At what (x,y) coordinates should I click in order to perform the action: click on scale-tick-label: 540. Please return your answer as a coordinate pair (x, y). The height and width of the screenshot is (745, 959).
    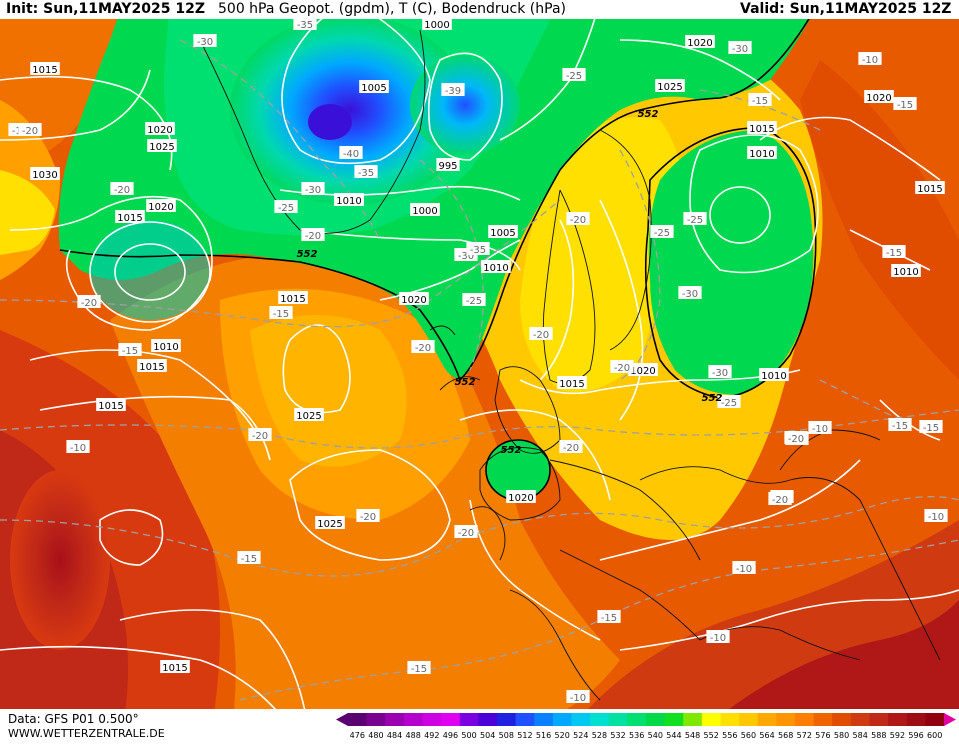
    Looking at the image, I should click on (655, 735).